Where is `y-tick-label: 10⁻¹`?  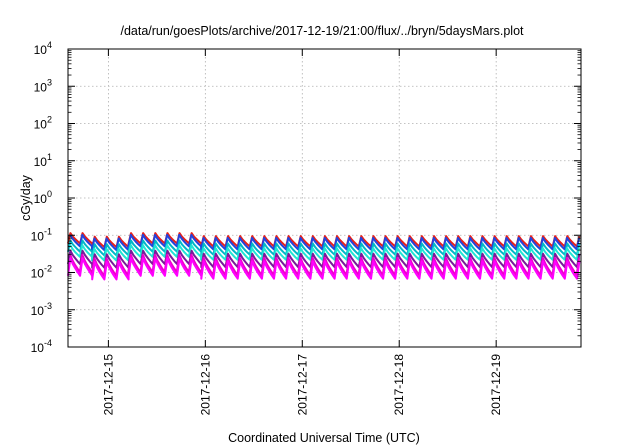
y-tick-label: 10⁻¹ is located at coordinates (41, 234).